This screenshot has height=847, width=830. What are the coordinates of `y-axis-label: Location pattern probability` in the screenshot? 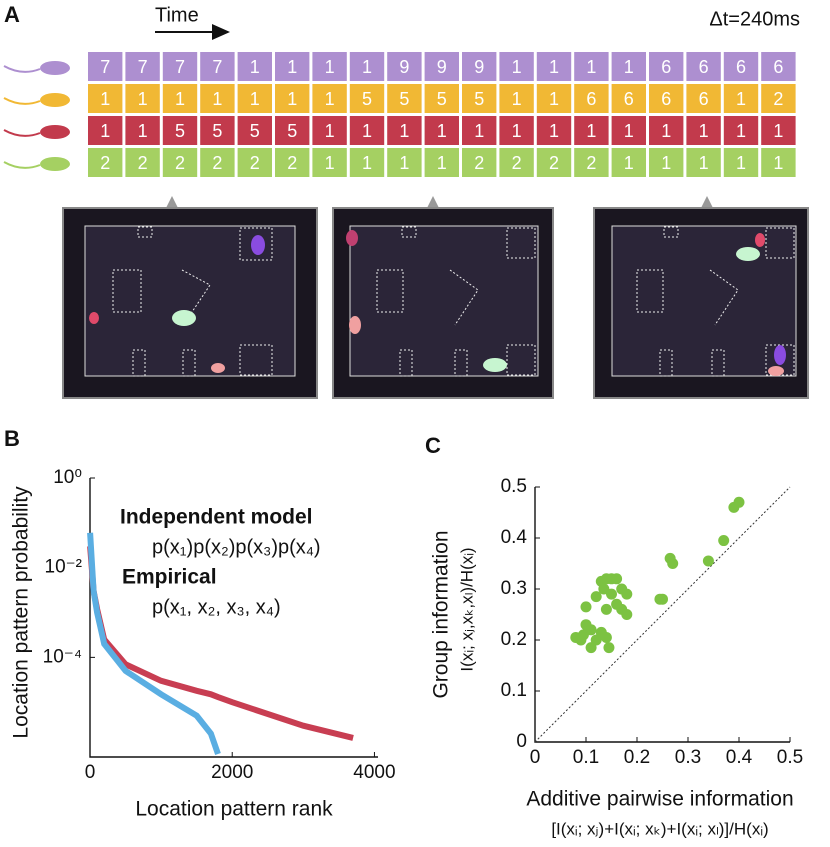 It's located at (21, 612).